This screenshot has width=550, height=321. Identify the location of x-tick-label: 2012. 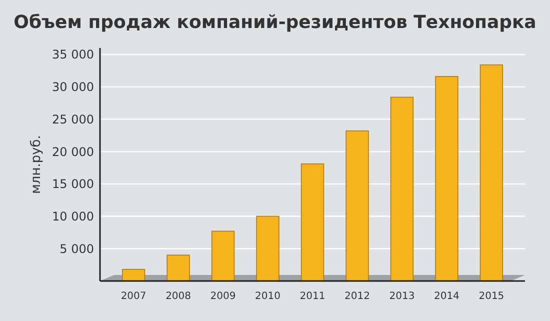
(357, 296).